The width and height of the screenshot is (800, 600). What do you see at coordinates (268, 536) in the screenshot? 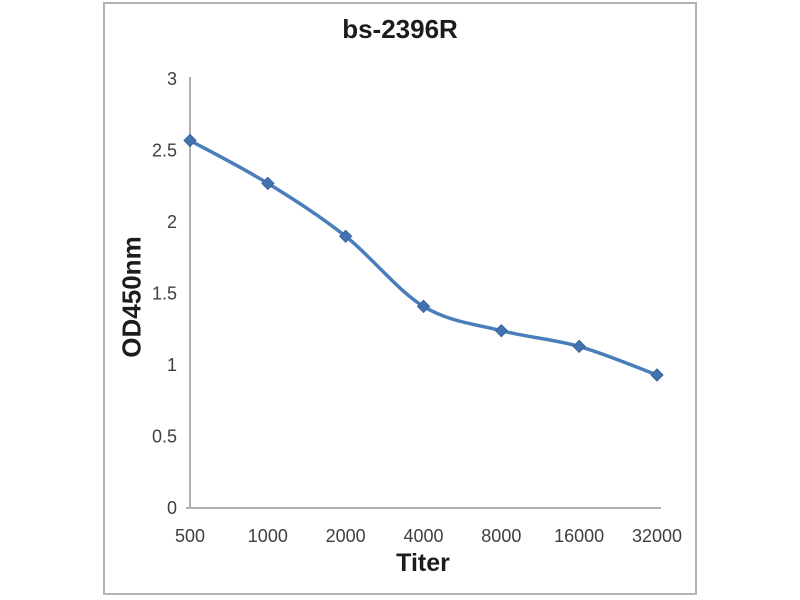
I see `x-tick-label: 1000` at bounding box center [268, 536].